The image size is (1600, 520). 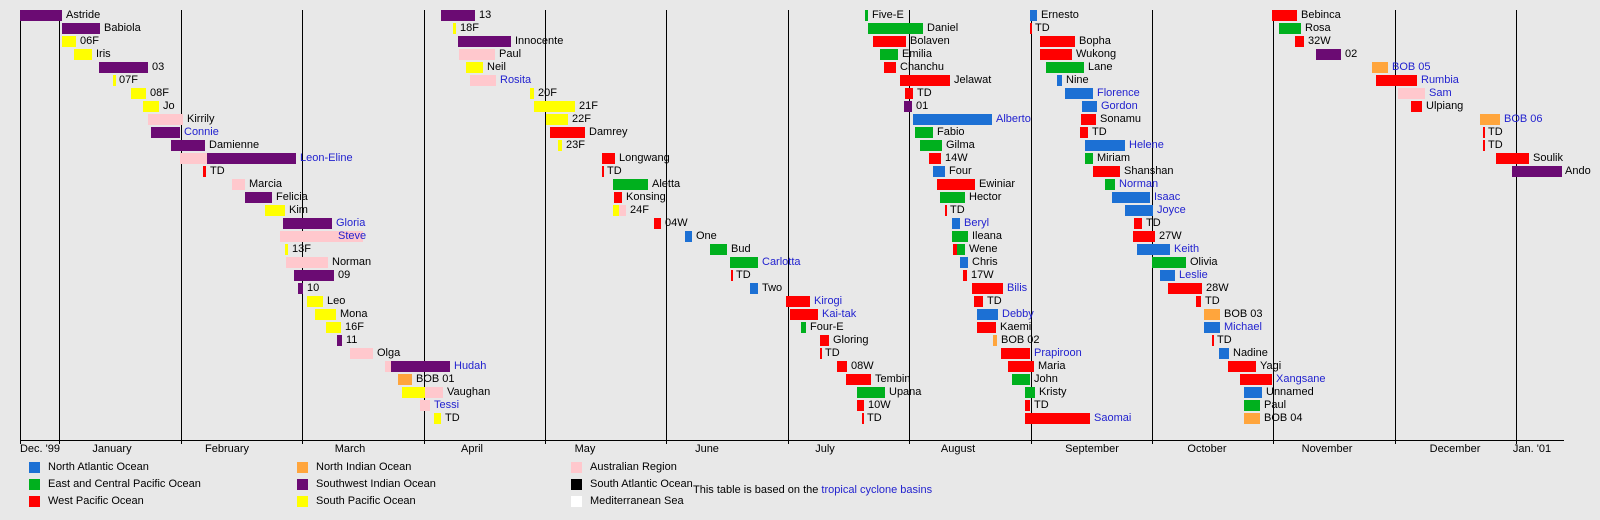 I want to click on storm-label: Olivia, so click(x=1204, y=262).